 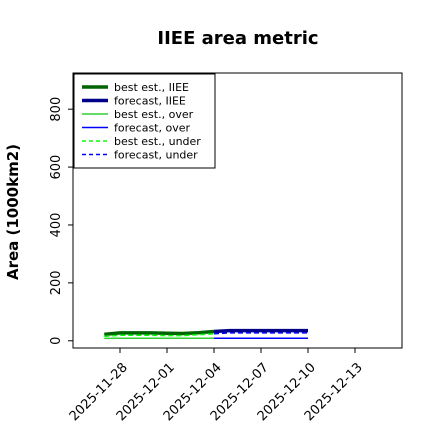 What do you see at coordinates (152, 128) in the screenshot?
I see `legend-label: forecast, over` at bounding box center [152, 128].